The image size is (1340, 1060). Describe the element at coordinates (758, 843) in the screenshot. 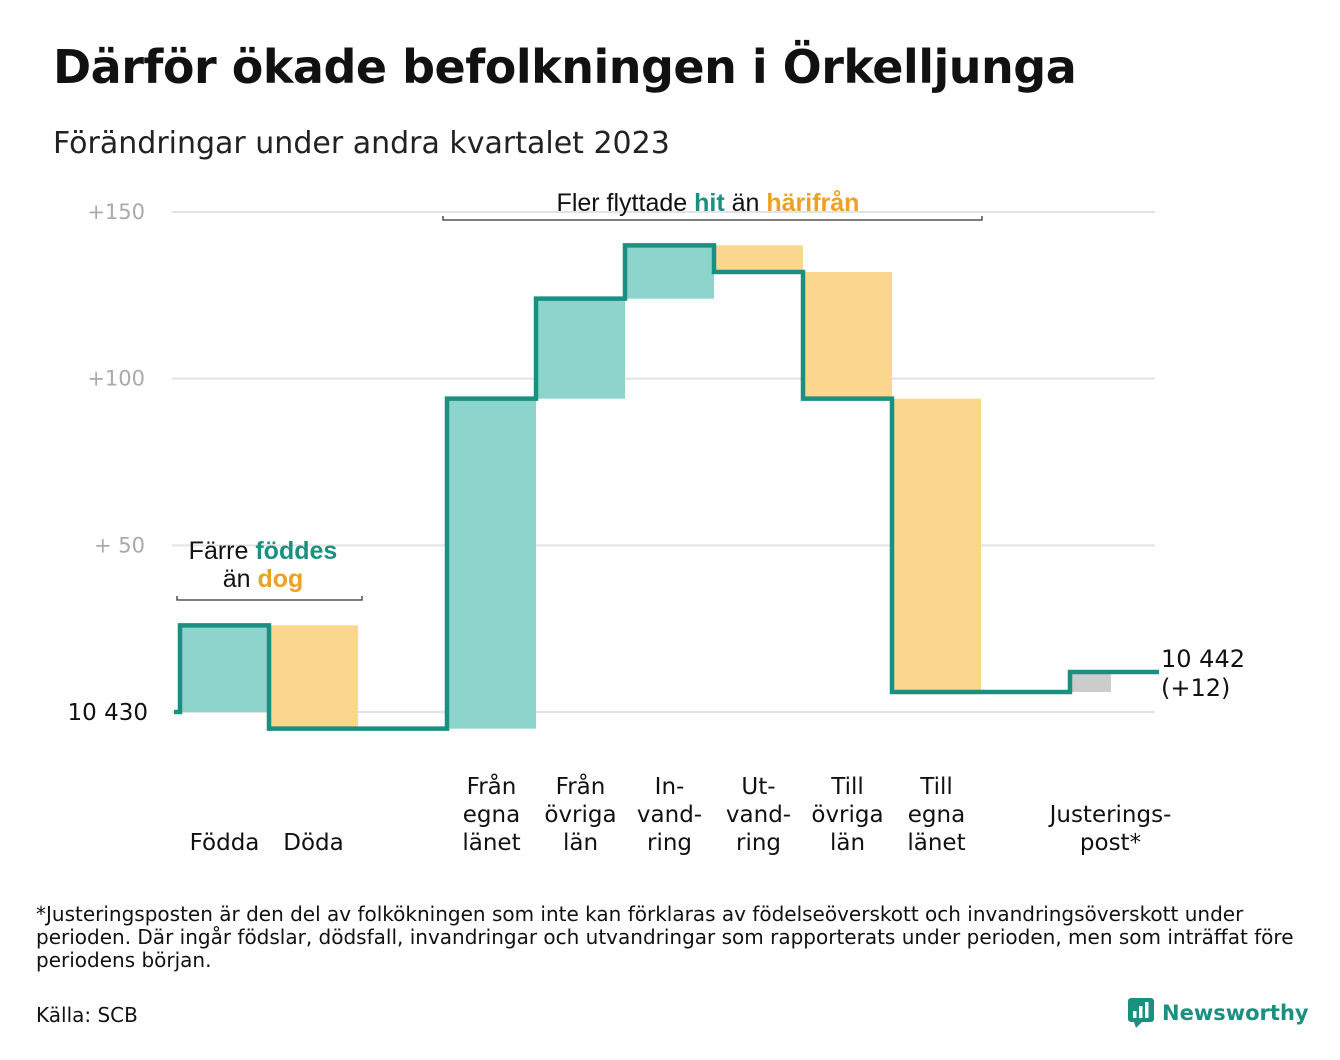

I see `category-label-utvandring: ring` at that location.